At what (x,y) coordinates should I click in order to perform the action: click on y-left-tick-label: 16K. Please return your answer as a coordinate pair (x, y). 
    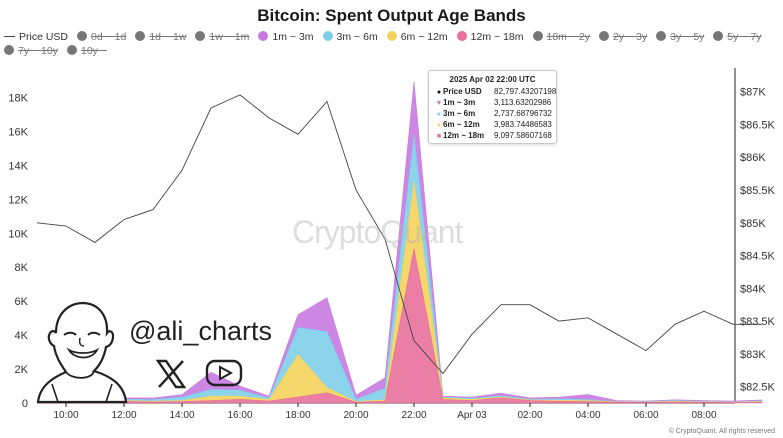
    Looking at the image, I should click on (18, 132).